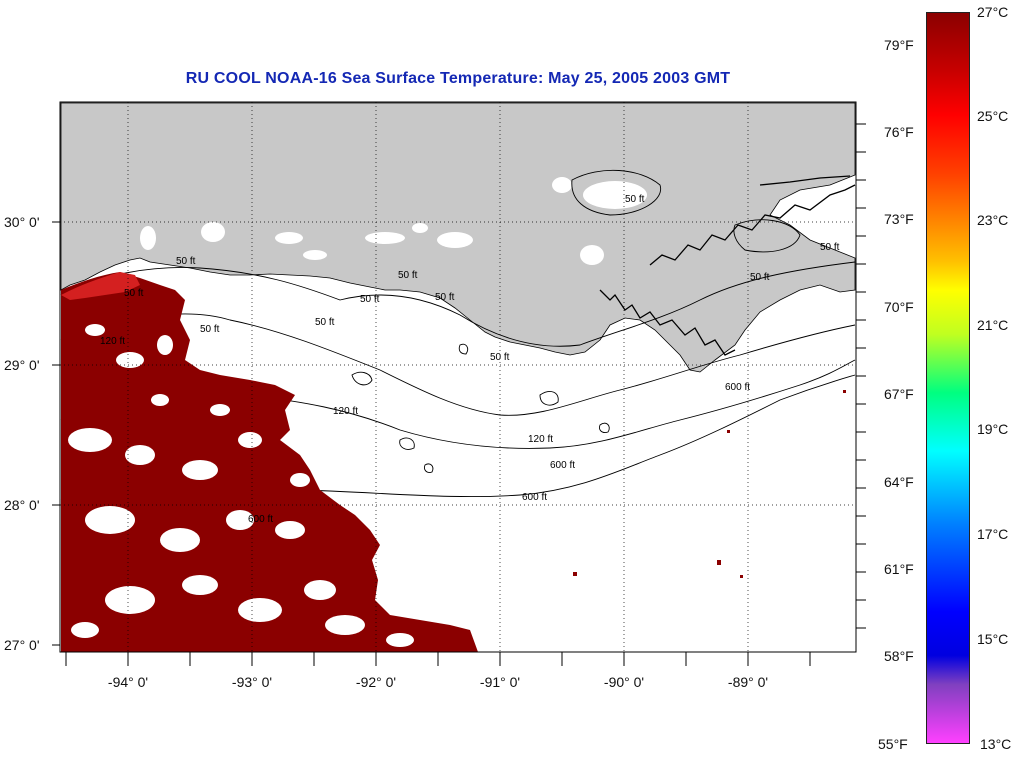  I want to click on lon-ticks, so click(438, 659).